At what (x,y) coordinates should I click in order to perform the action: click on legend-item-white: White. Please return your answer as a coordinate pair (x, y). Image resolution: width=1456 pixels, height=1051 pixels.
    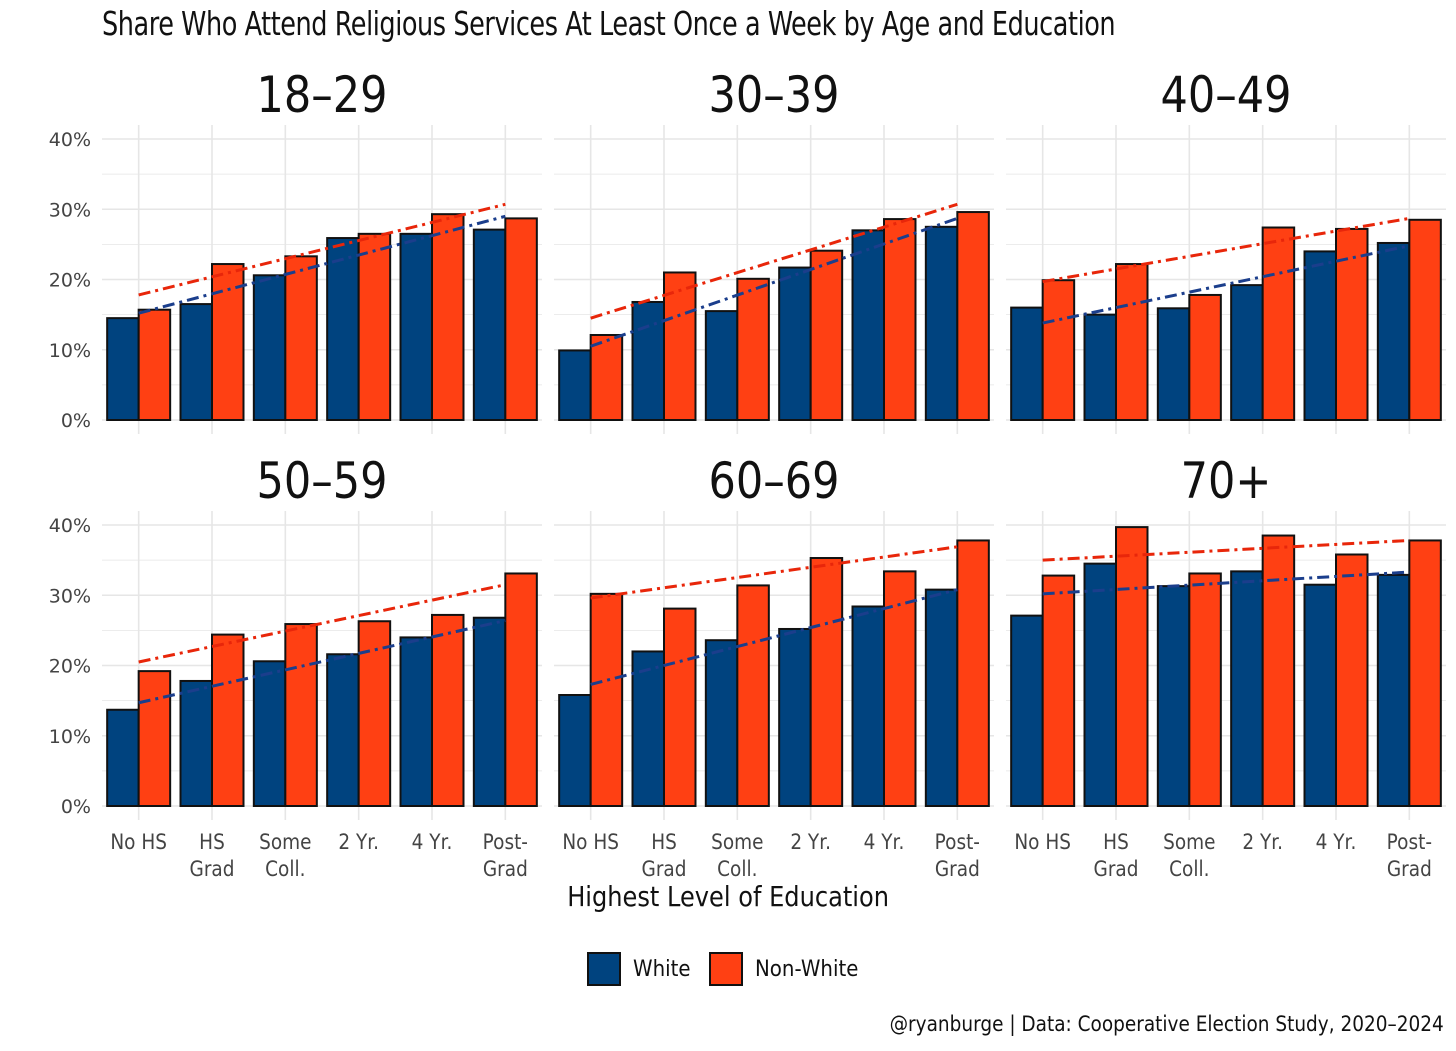
    Looking at the image, I should click on (641, 969).